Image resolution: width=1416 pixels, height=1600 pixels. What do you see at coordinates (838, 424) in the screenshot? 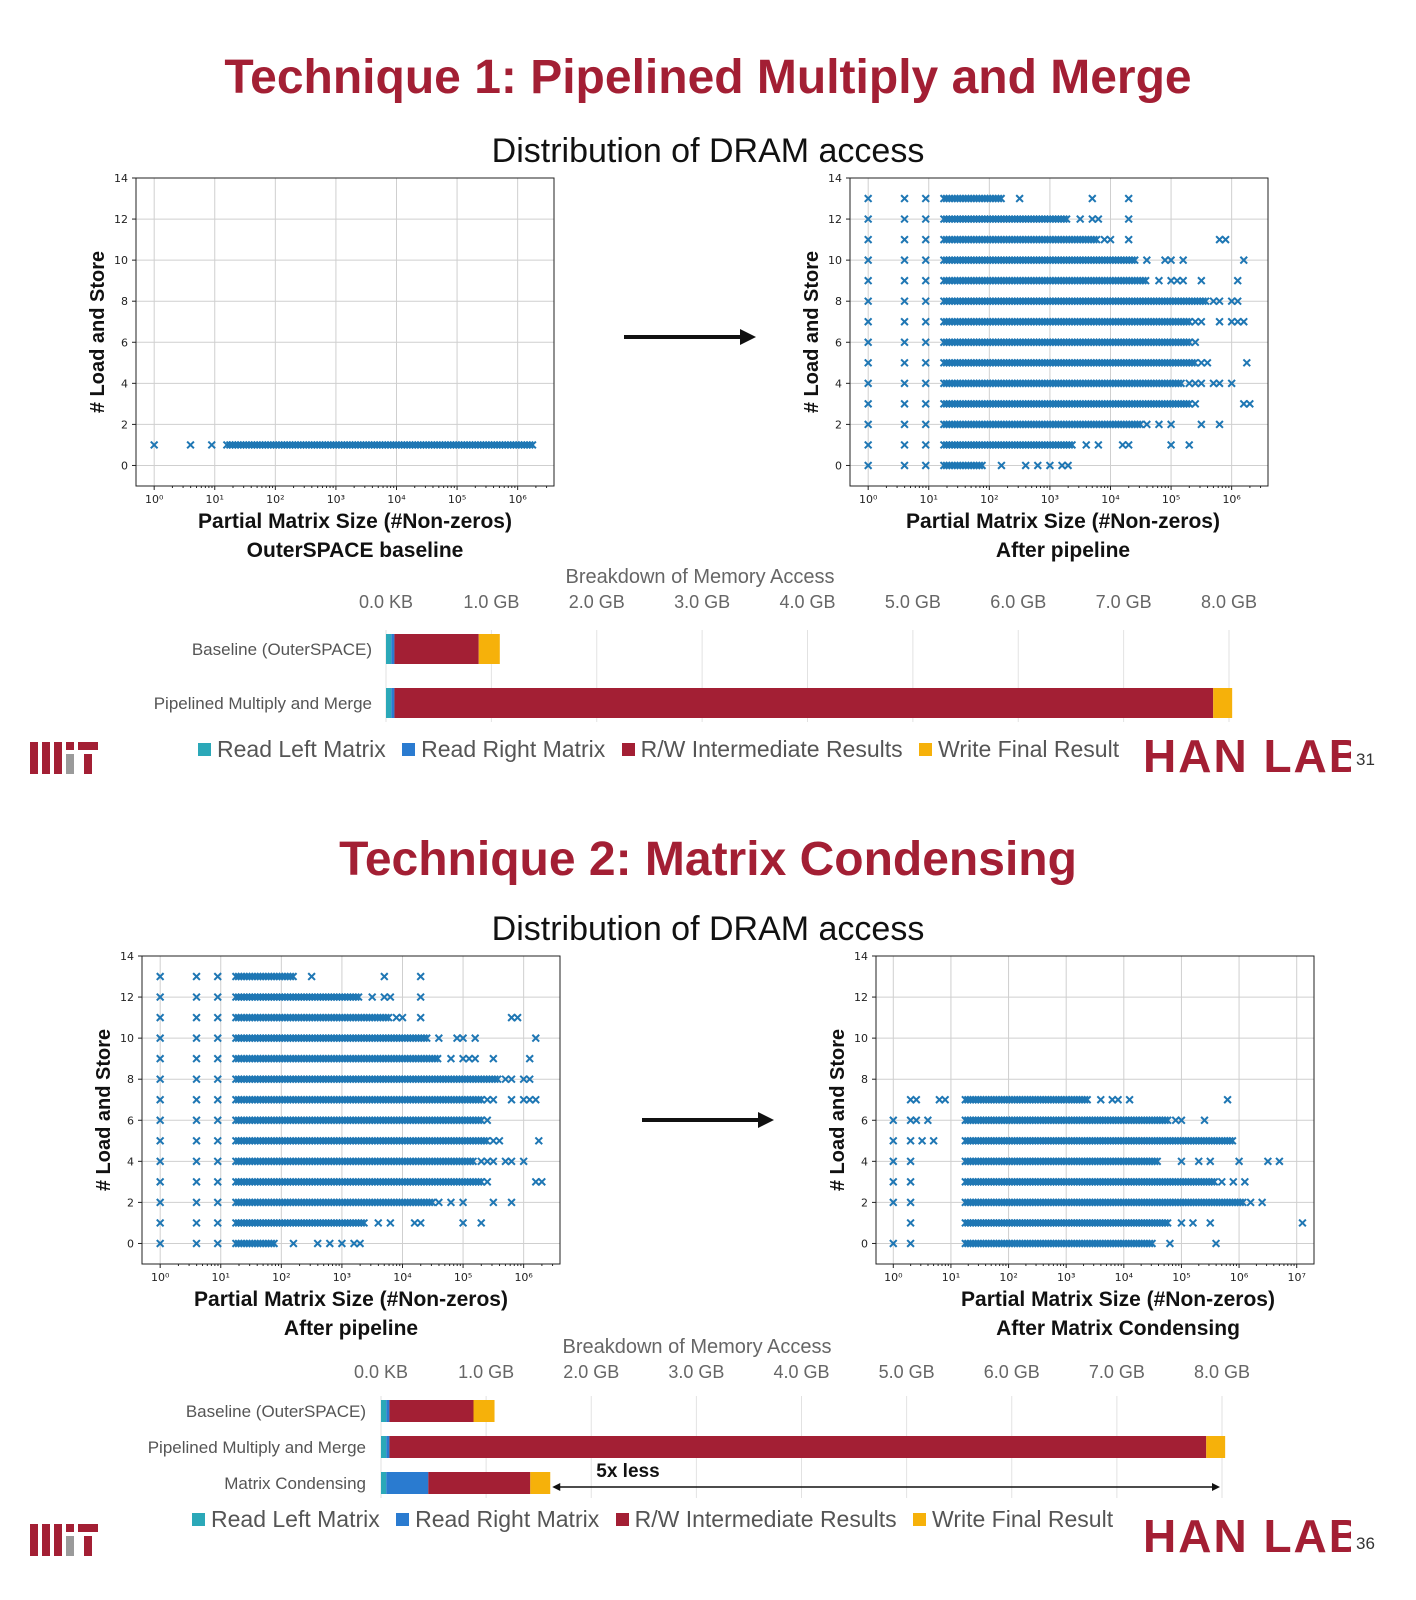
I see `y-tick-label: 2` at bounding box center [838, 424].